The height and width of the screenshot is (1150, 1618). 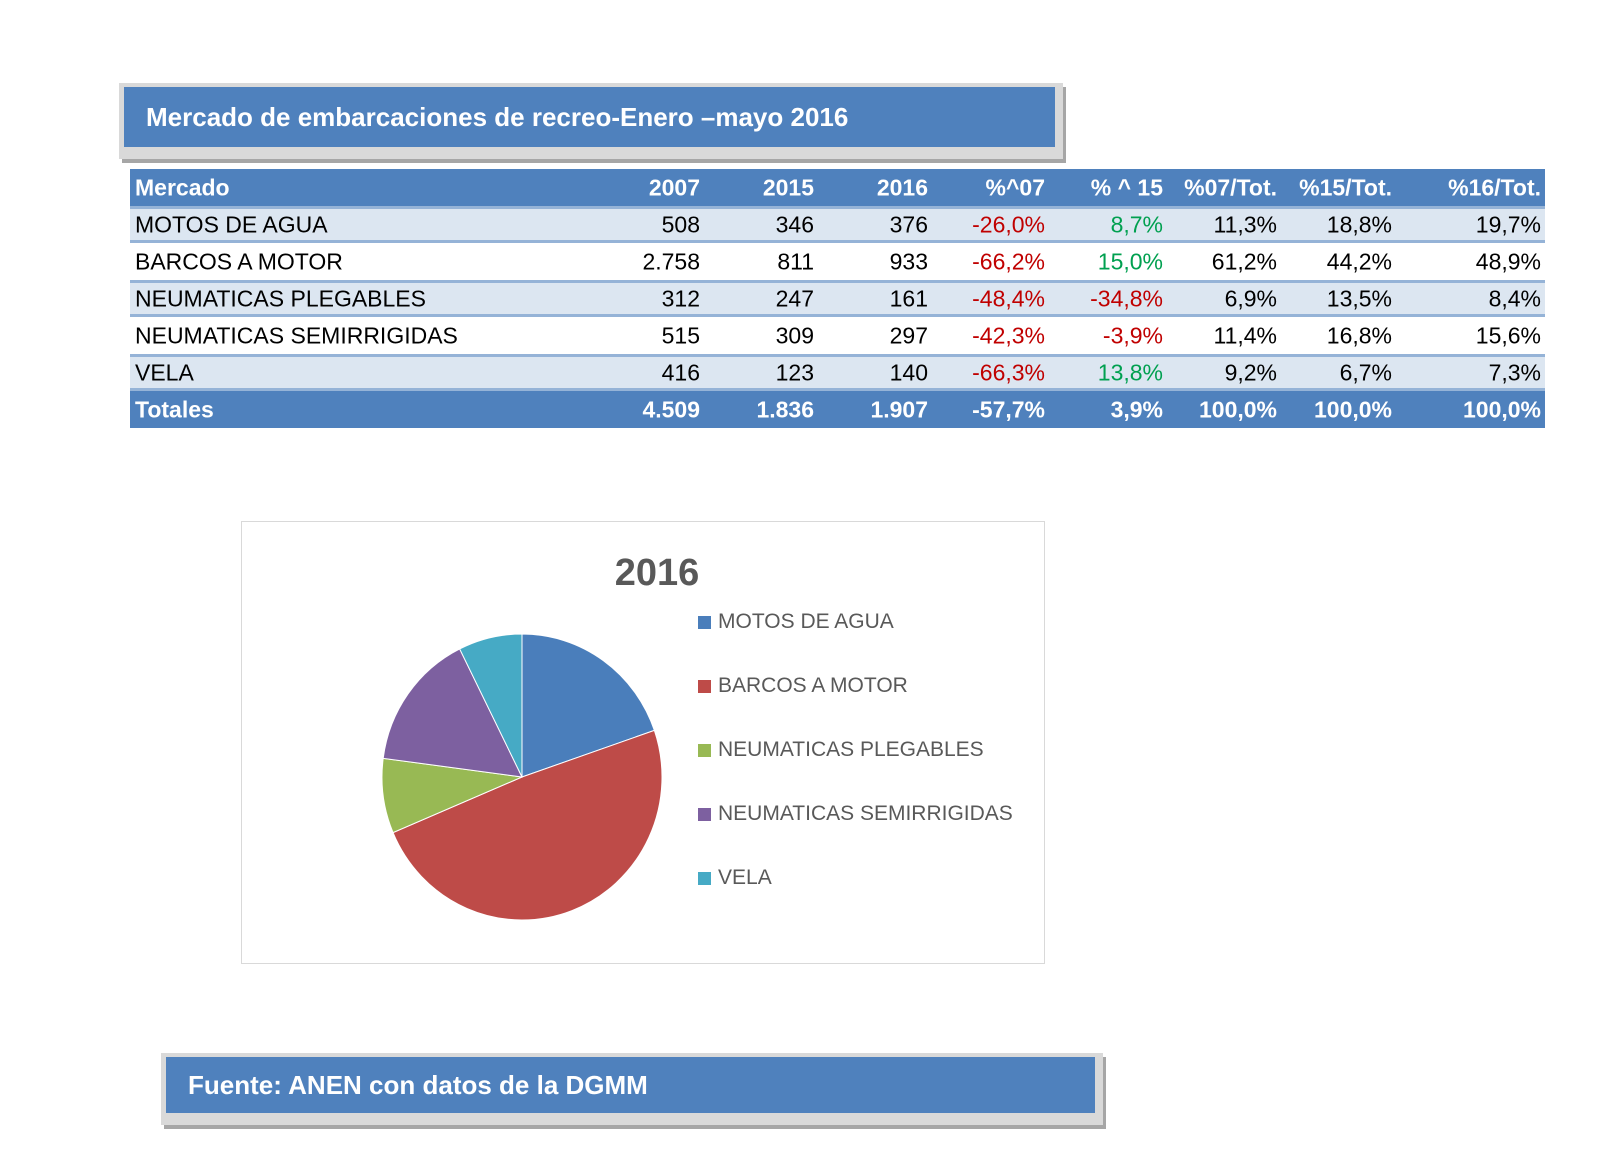 What do you see at coordinates (630, 1085) in the screenshot?
I see `source-text: Fuente: ANEN con datos de la DGMM` at bounding box center [630, 1085].